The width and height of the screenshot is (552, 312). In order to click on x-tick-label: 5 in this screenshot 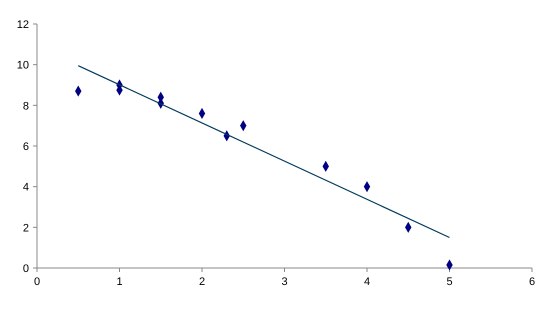, I will do `click(449, 282)`.